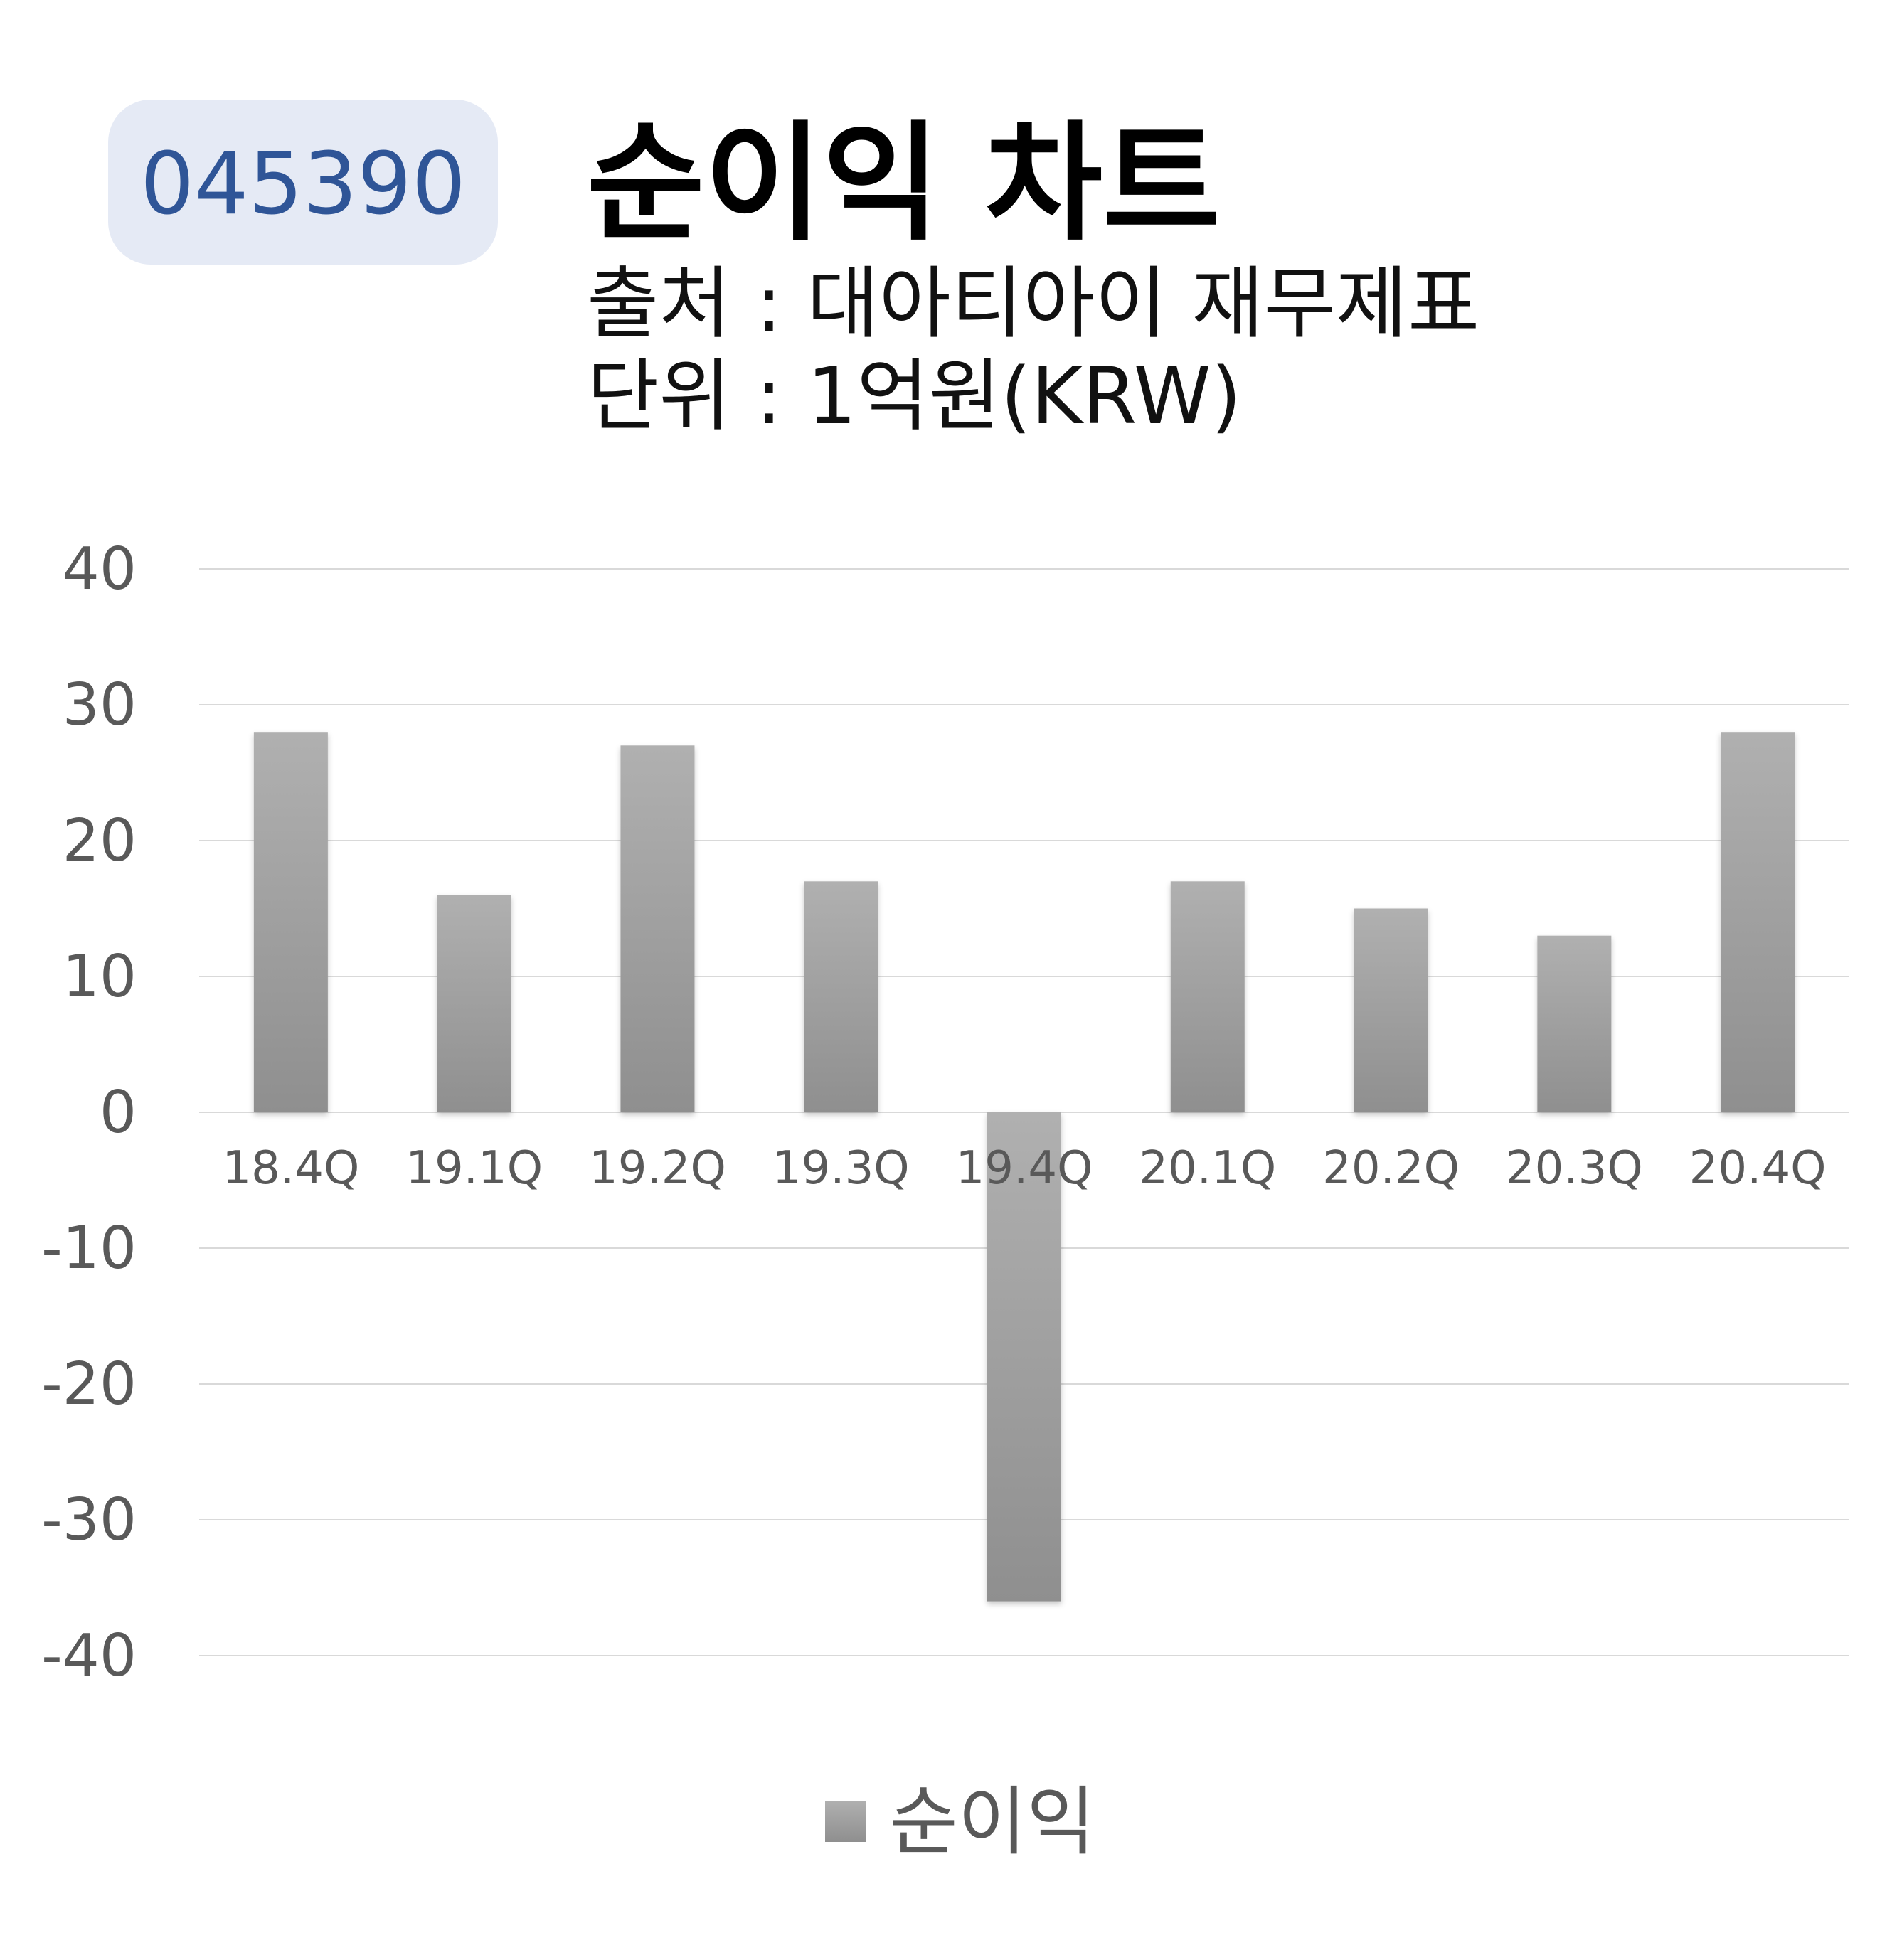 The width and height of the screenshot is (1897, 1960). What do you see at coordinates (290, 1168) in the screenshot?
I see `x-tick-label: 18.4Q` at bounding box center [290, 1168].